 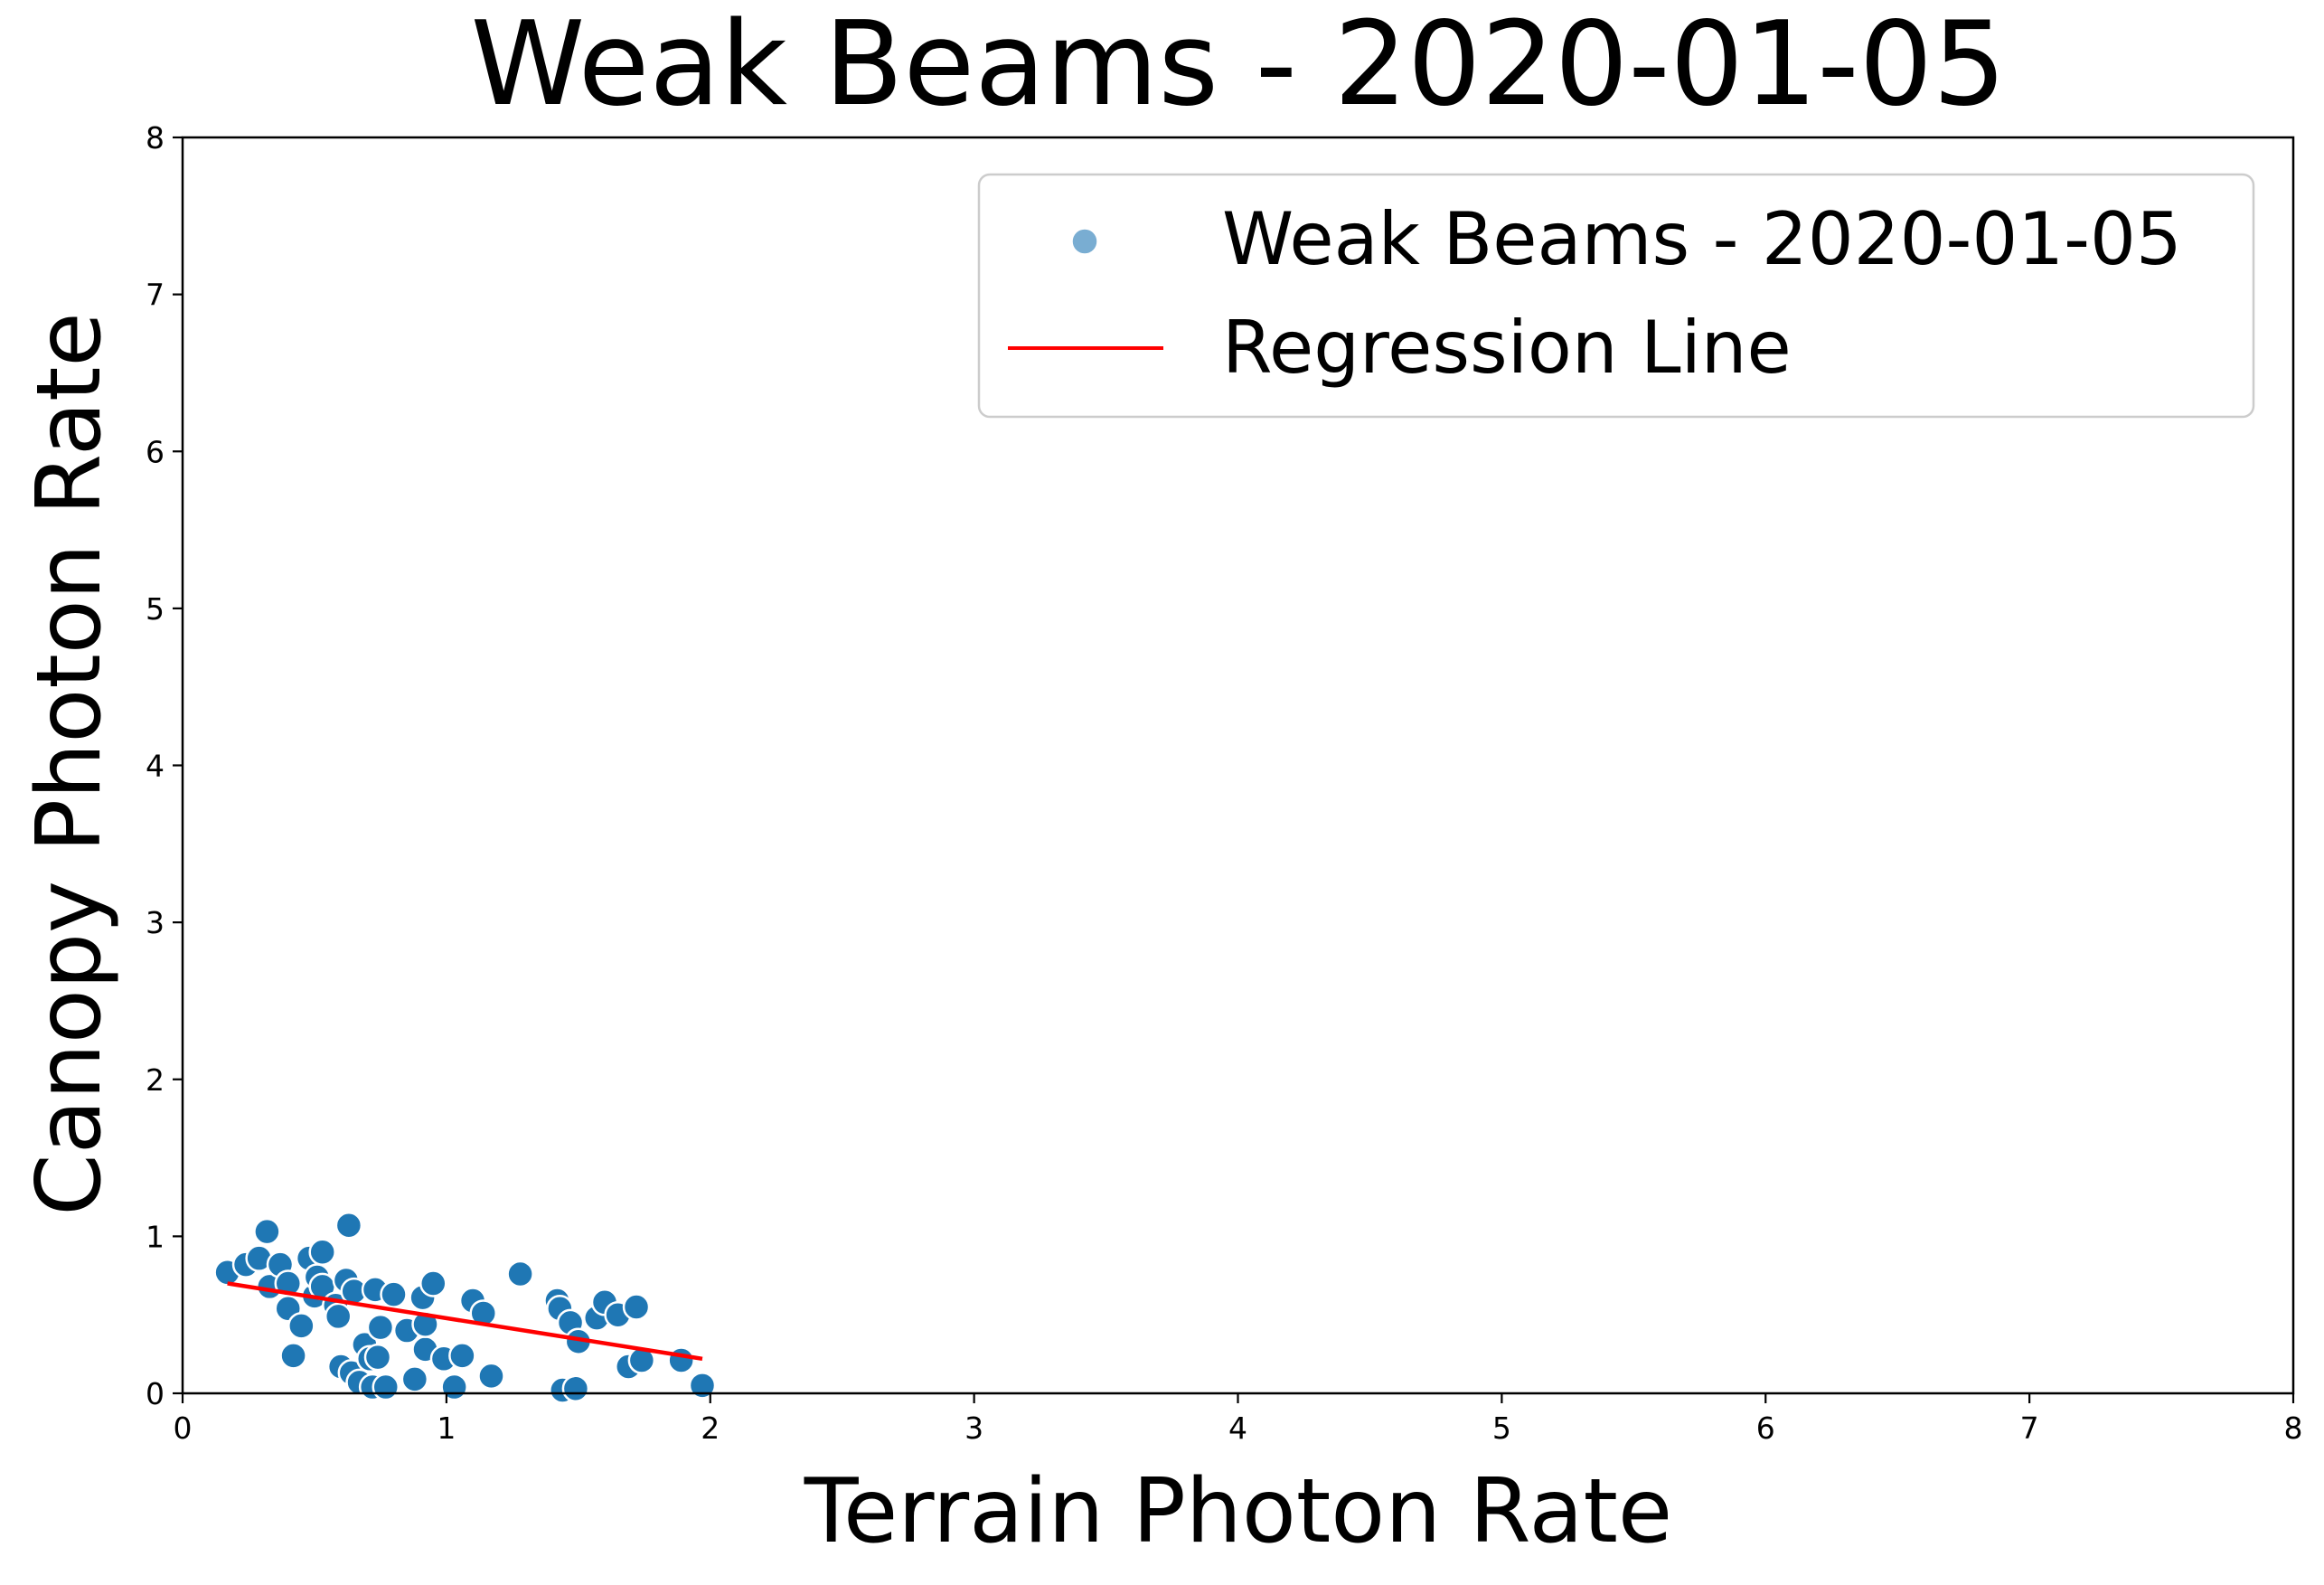 I want to click on x-tick-label: 2, so click(x=711, y=1428).